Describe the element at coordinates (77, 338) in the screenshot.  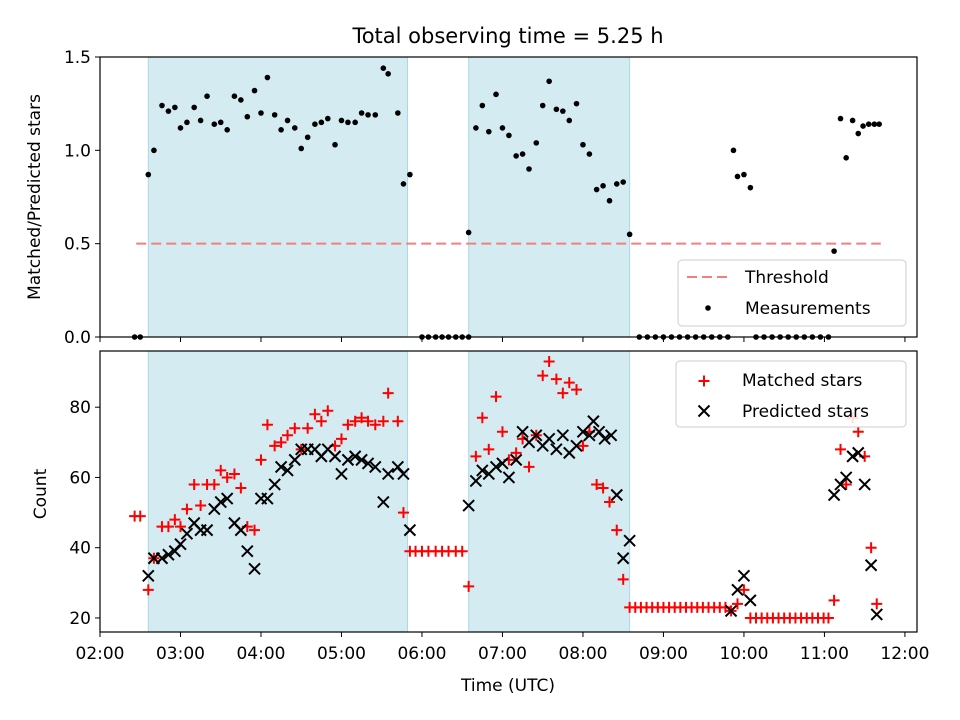
I see `top-y-tick-label: 0.0` at that location.